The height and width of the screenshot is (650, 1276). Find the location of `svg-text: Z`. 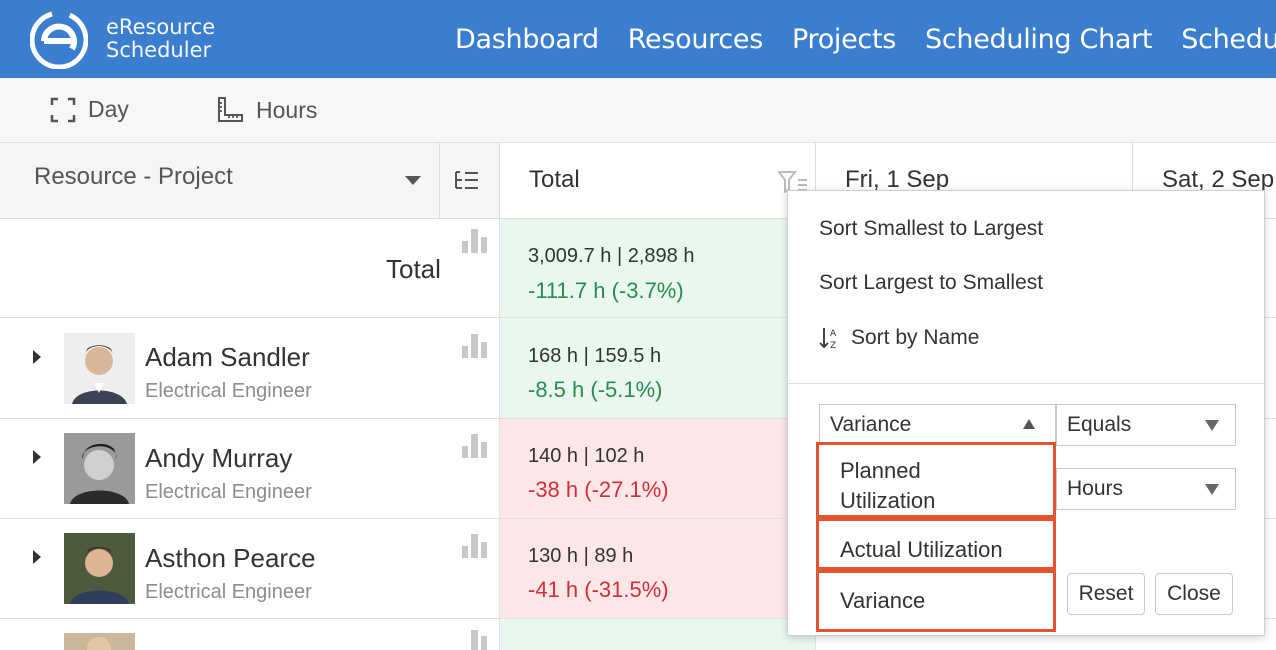

svg-text: Z is located at coordinates (833, 345).